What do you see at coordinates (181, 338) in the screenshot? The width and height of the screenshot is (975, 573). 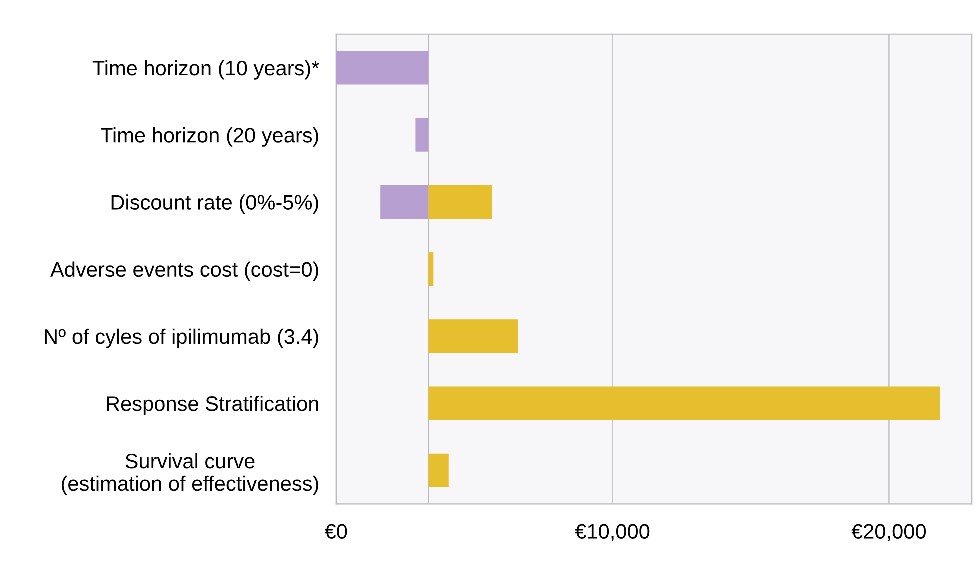 I see `y-tick-label: Nº of cyles of ipilimumab (3.4)` at bounding box center [181, 338].